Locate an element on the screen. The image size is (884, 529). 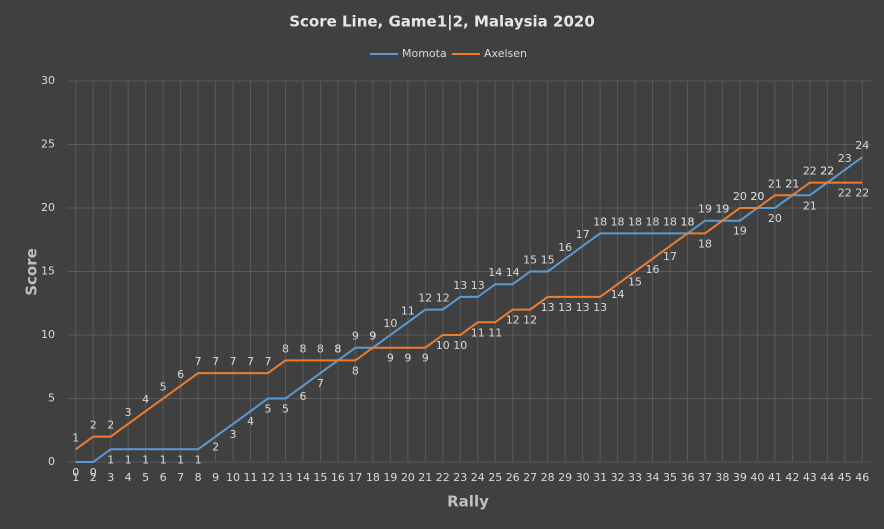
x-tick-label: 9 is located at coordinates (215, 477).